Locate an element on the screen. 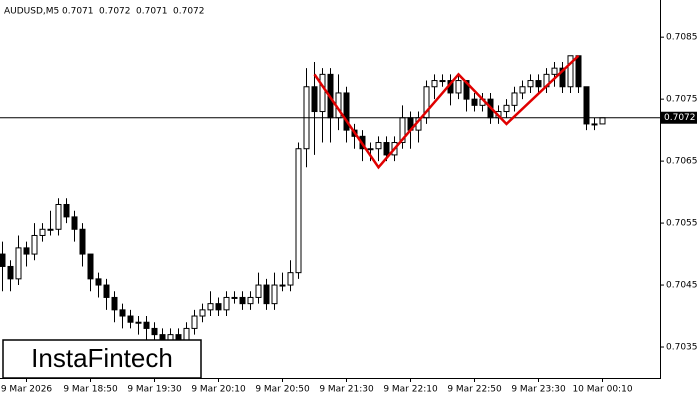  y-tick-label: 0.7065 is located at coordinates (682, 162).